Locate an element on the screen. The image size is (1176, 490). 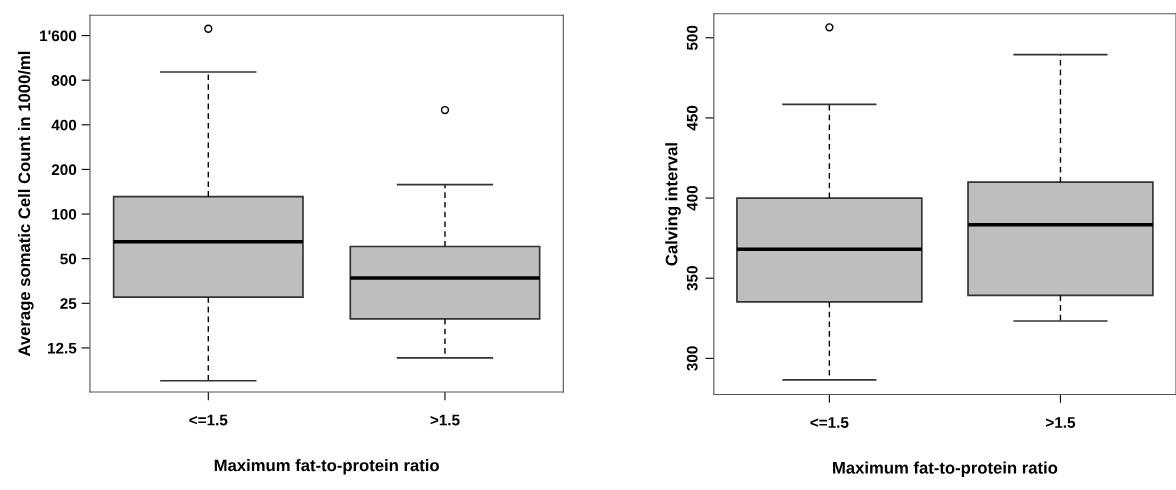
y-tick-label: 25 is located at coordinates (68, 303).